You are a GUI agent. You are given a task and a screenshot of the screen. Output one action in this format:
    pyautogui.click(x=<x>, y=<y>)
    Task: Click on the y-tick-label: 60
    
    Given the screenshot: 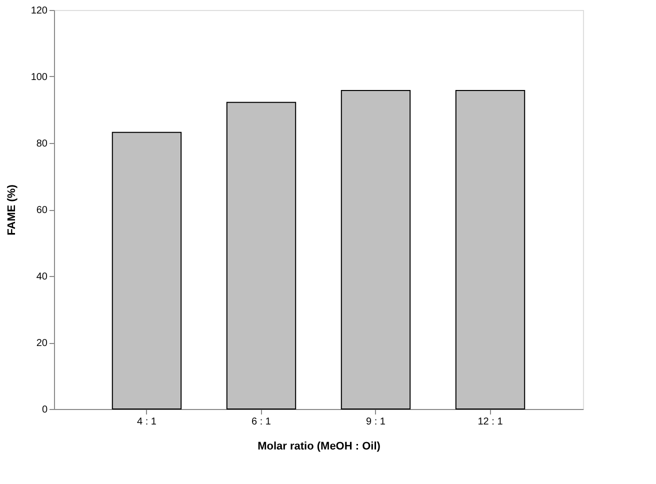 What is the action you would take?
    pyautogui.click(x=42, y=210)
    